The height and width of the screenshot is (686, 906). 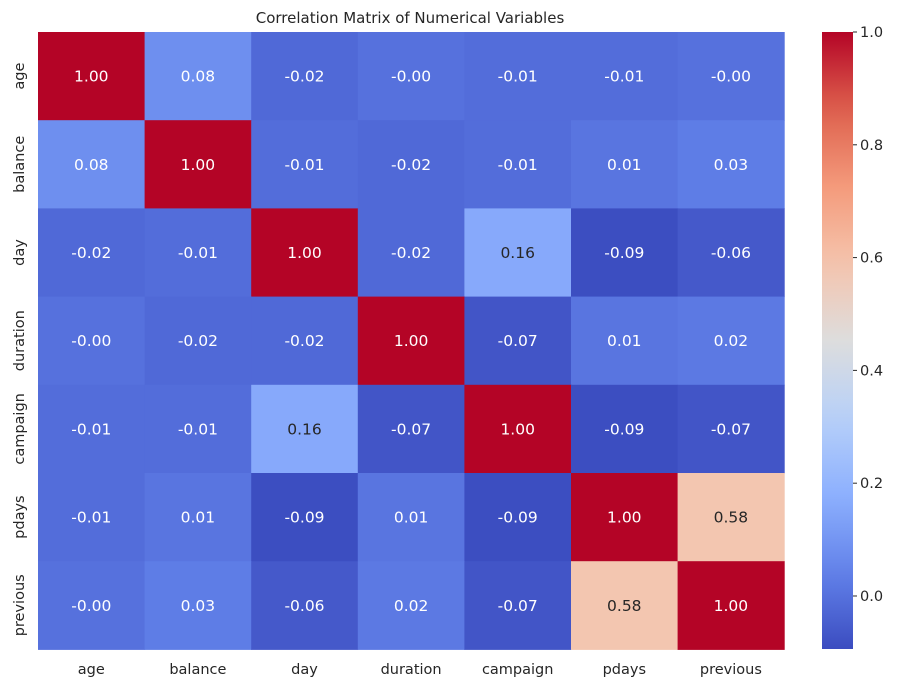 What do you see at coordinates (20, 429) in the screenshot?
I see `y-tick-label: campaign` at bounding box center [20, 429].